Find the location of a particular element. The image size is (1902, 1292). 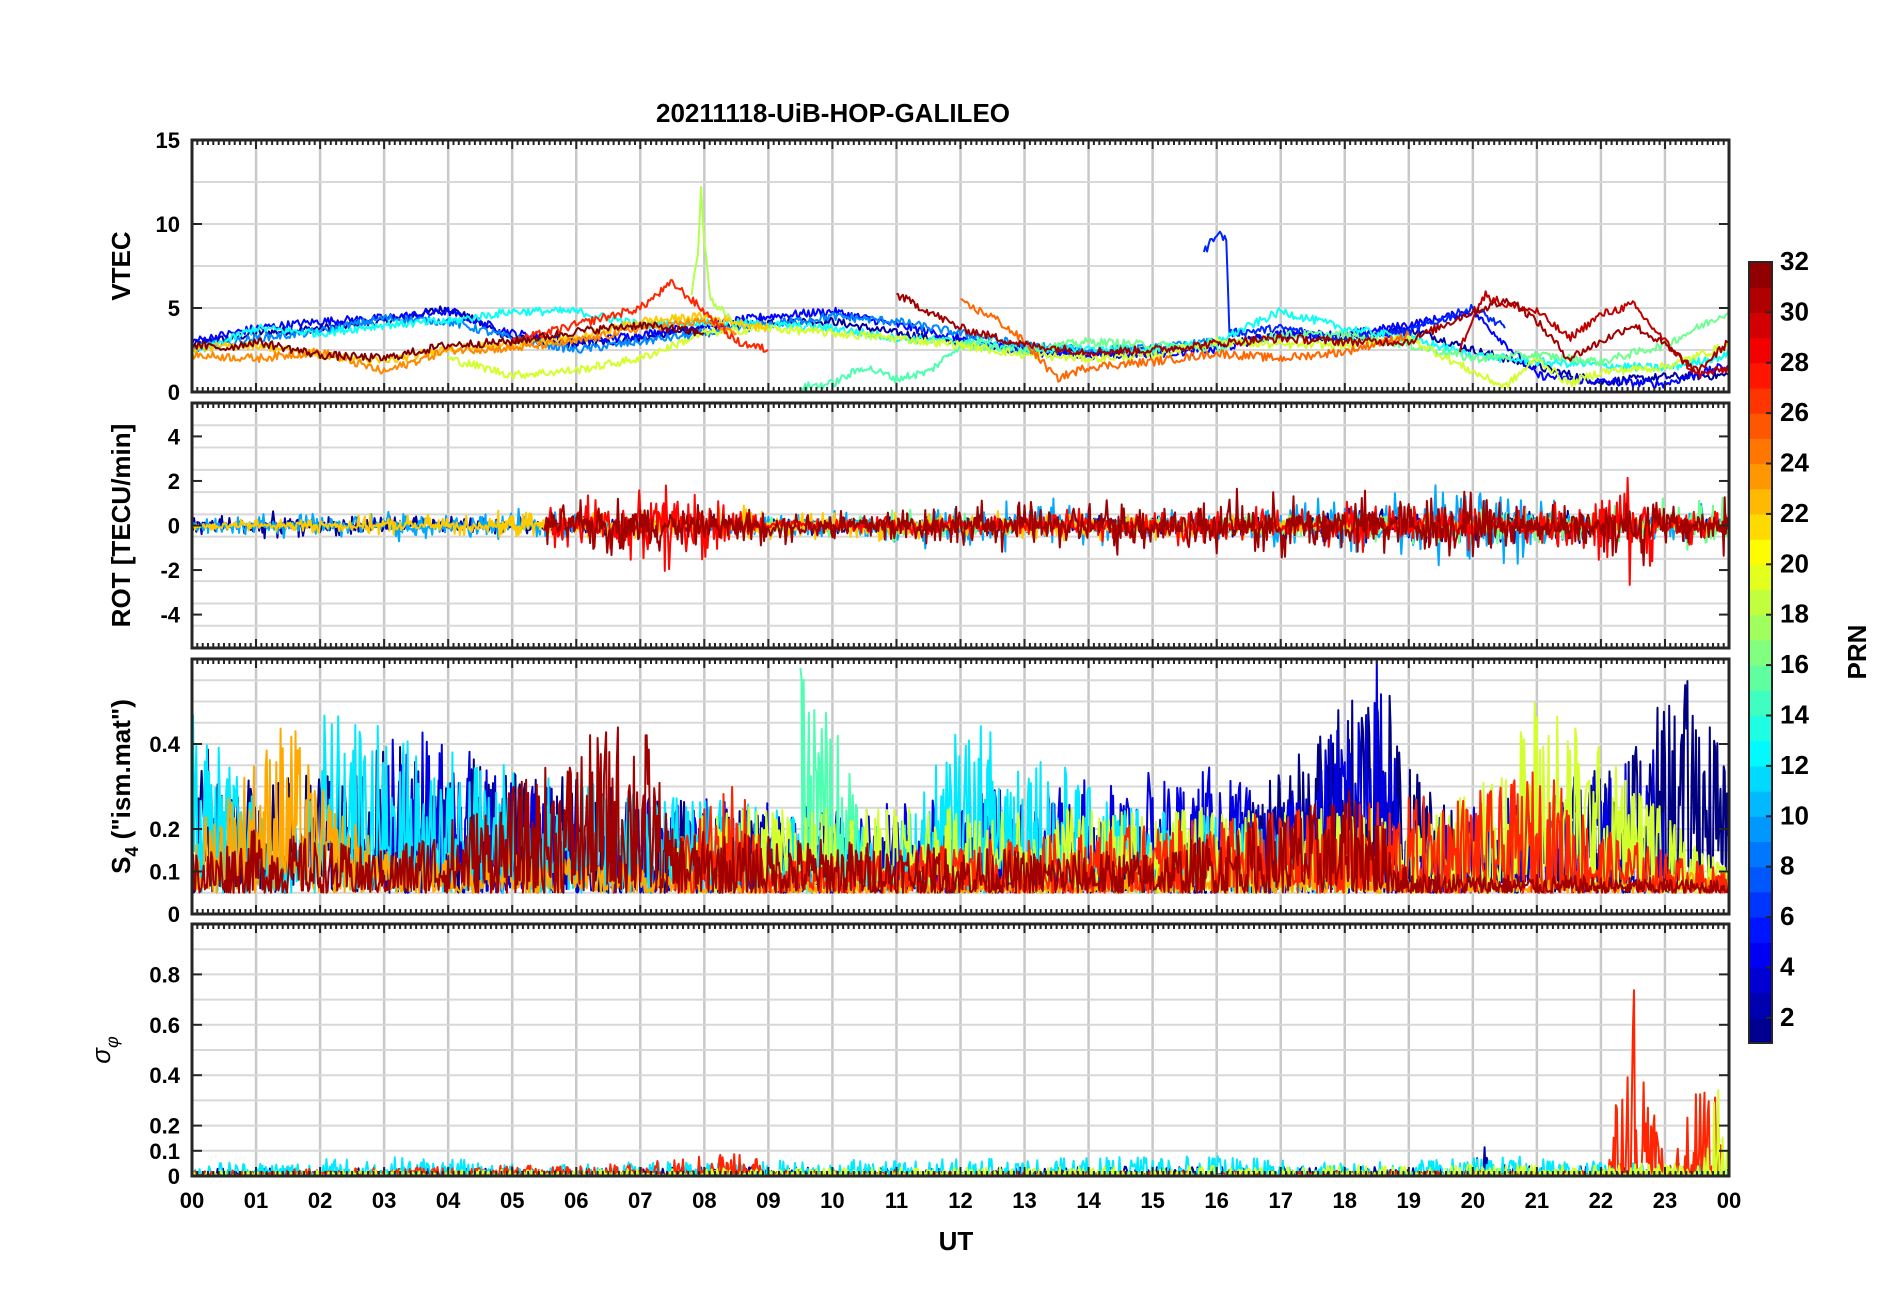

y-tick-label: 0.4 is located at coordinates (164, 744).